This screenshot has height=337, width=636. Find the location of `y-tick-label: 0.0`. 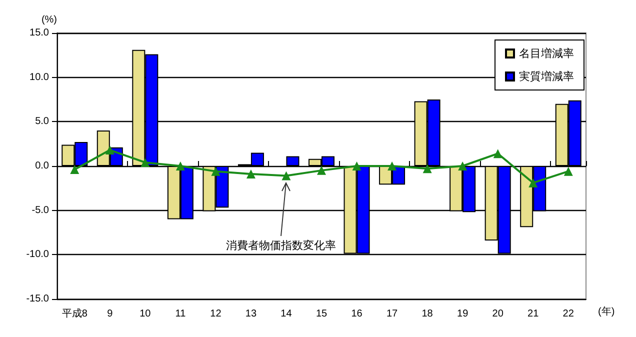

y-tick-label: 0.0 is located at coordinates (42, 166).